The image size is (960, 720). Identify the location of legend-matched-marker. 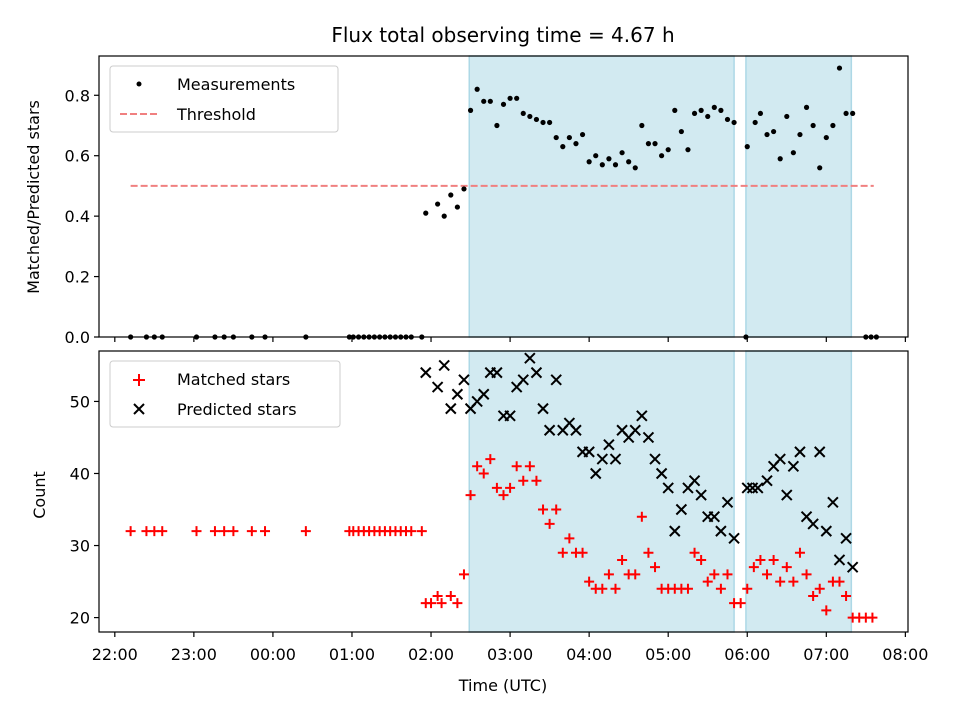
(139, 380).